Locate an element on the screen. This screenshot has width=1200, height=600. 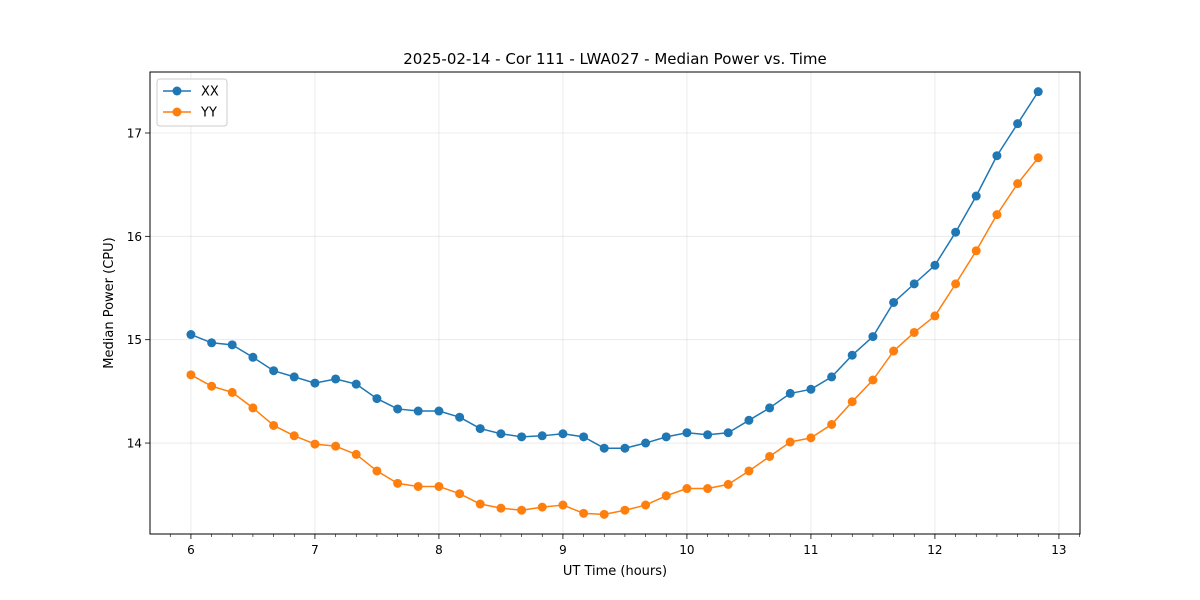
x-tick-label: 8 is located at coordinates (439, 550).